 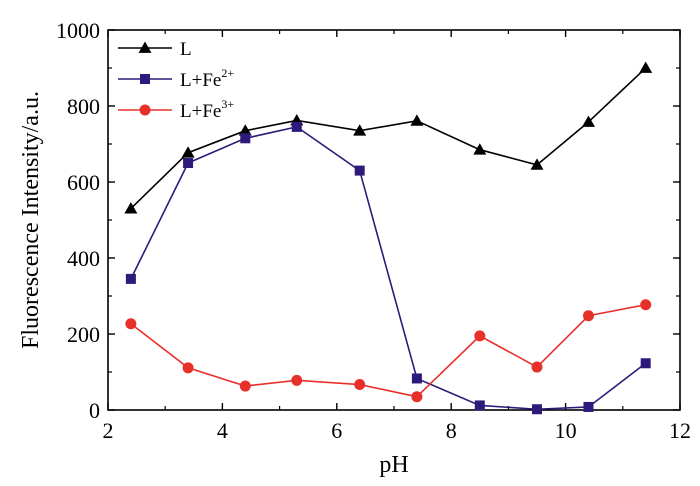 What do you see at coordinates (83, 258) in the screenshot?
I see `y-tick-label: 400` at bounding box center [83, 258].